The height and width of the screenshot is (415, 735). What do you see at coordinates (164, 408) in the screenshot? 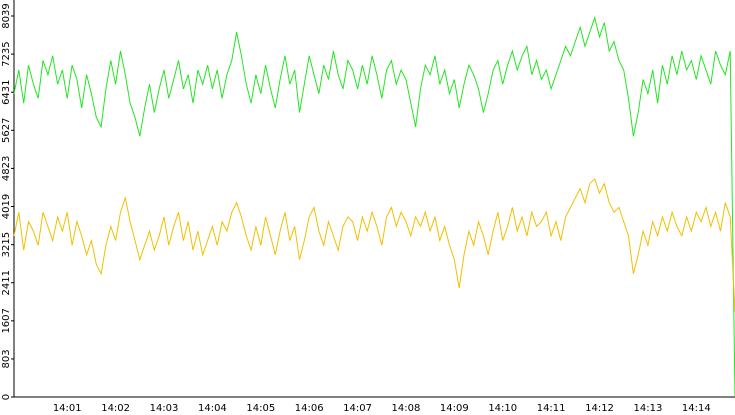
I see `x-tick-label: 14:03` at bounding box center [164, 408].